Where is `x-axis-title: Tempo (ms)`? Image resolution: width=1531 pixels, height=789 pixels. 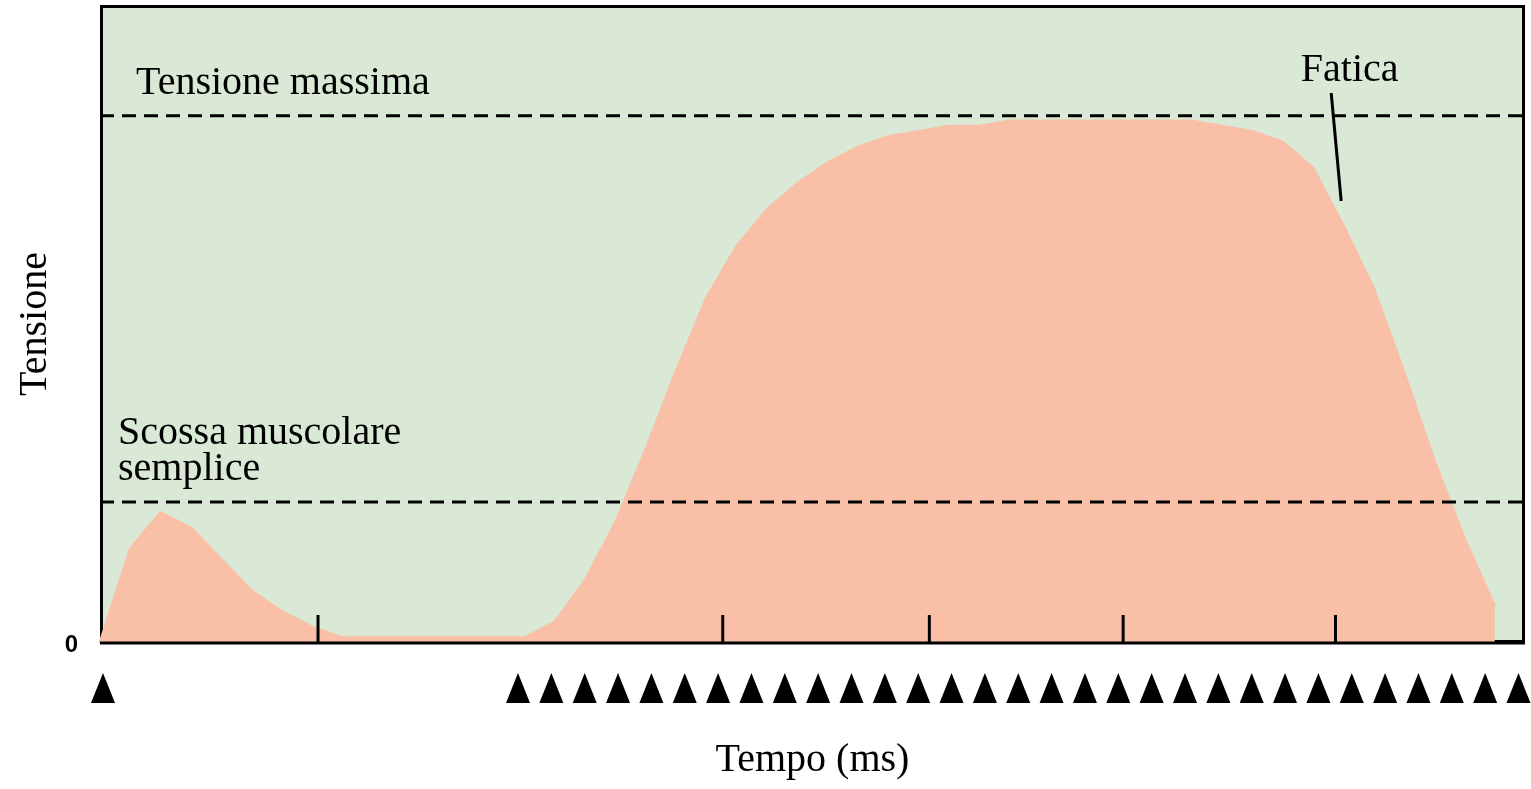
x-axis-title: Tempo (ms) is located at coordinates (812, 757).